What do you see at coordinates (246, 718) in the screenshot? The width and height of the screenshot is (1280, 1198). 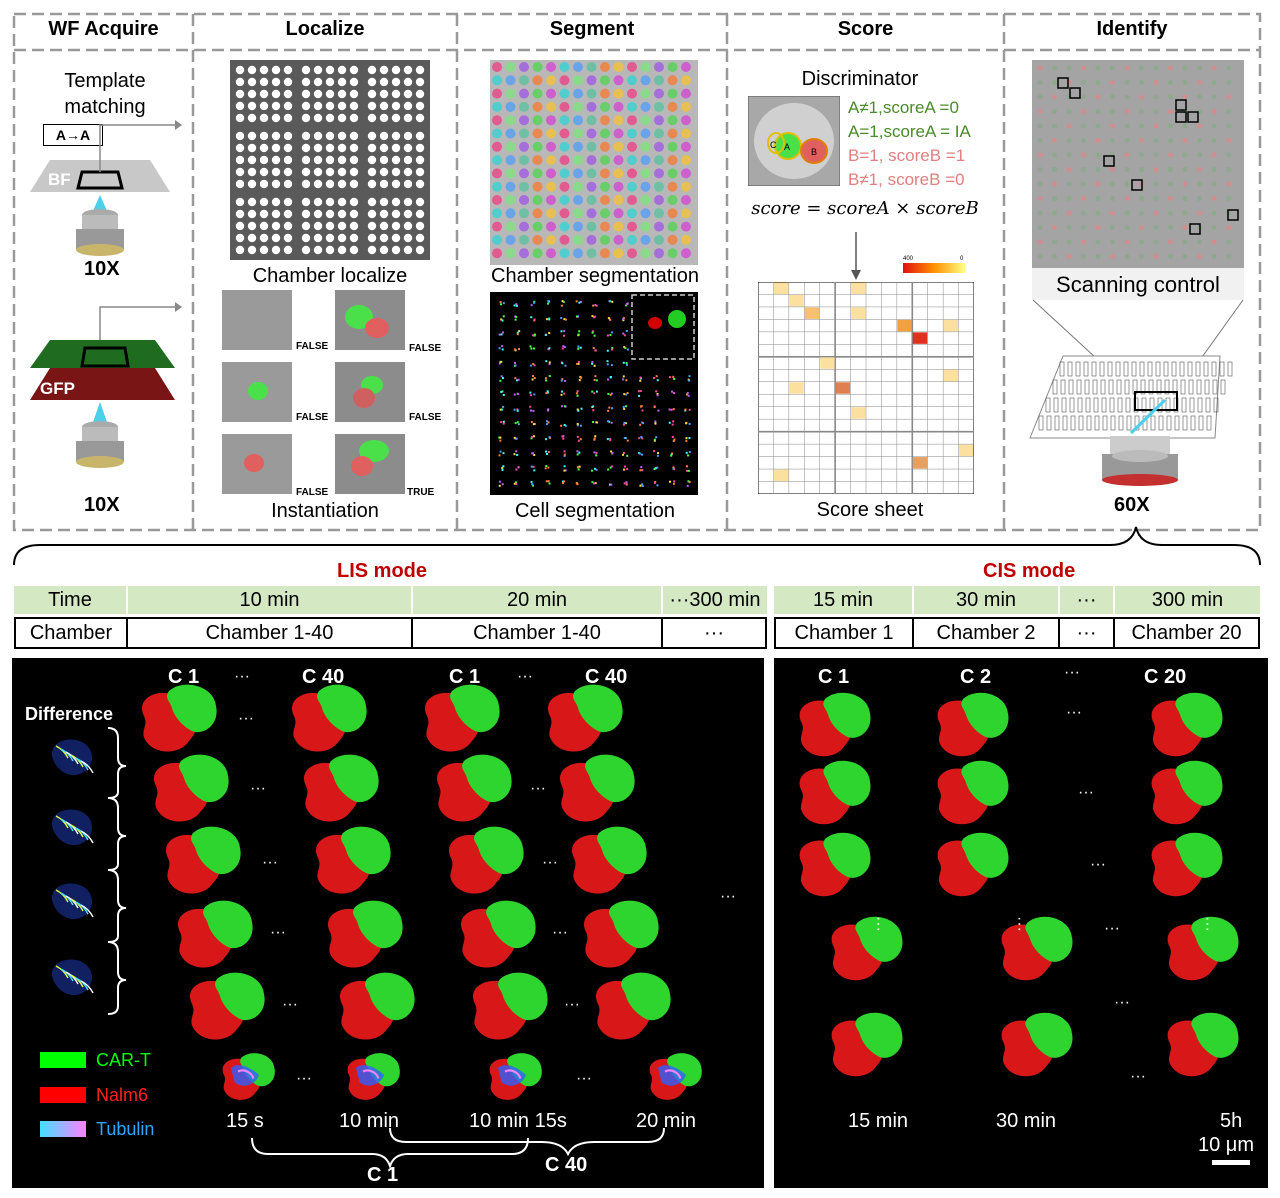 I see `lis-ellipsis-r1-a: ···` at bounding box center [246, 718].